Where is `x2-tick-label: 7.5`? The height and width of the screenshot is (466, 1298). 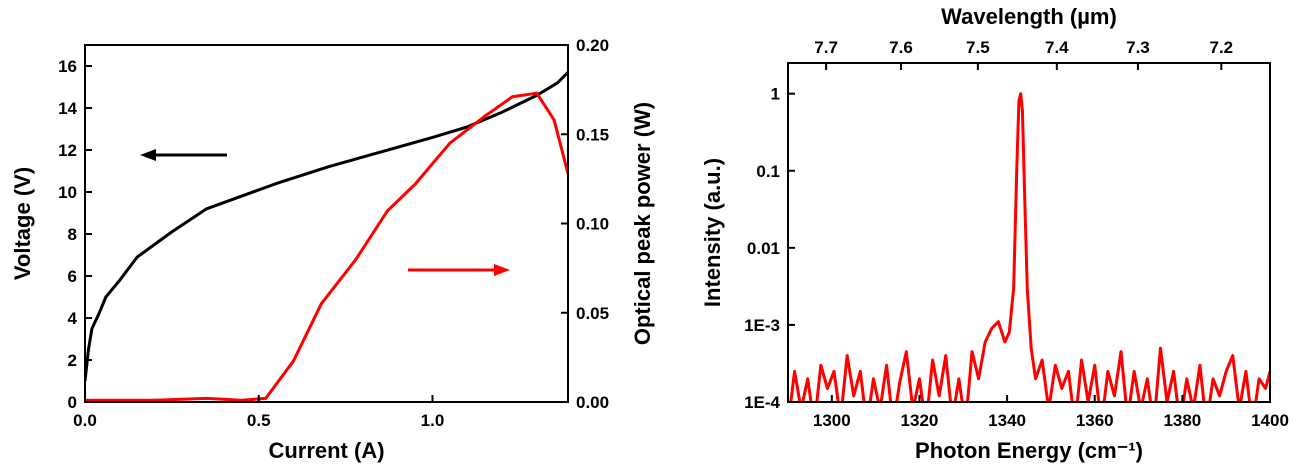 x2-tick-label: 7.5 is located at coordinates (978, 47).